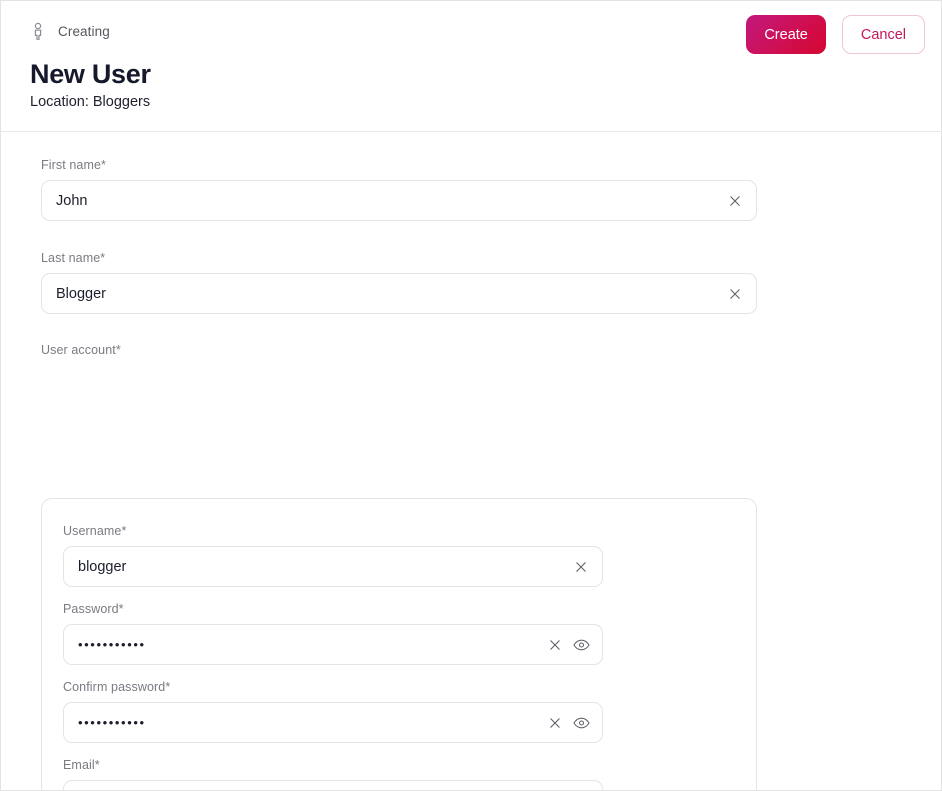 The height and width of the screenshot is (791, 942). I want to click on user-icon, so click(38, 31).